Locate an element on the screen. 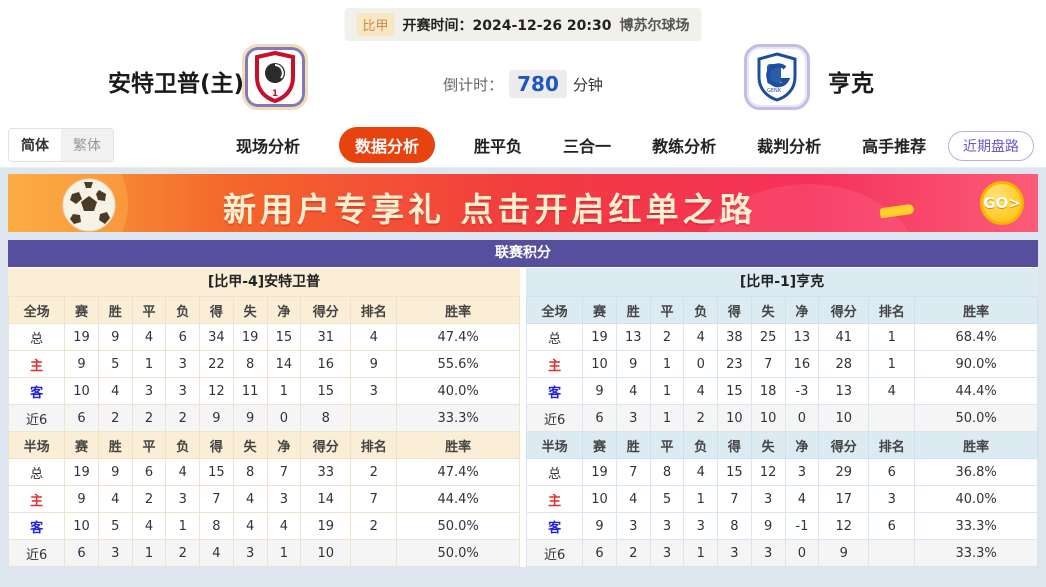 Image resolution: width=1046 pixels, height=587 pixels. column-header-cell: 负 is located at coordinates (183, 445).